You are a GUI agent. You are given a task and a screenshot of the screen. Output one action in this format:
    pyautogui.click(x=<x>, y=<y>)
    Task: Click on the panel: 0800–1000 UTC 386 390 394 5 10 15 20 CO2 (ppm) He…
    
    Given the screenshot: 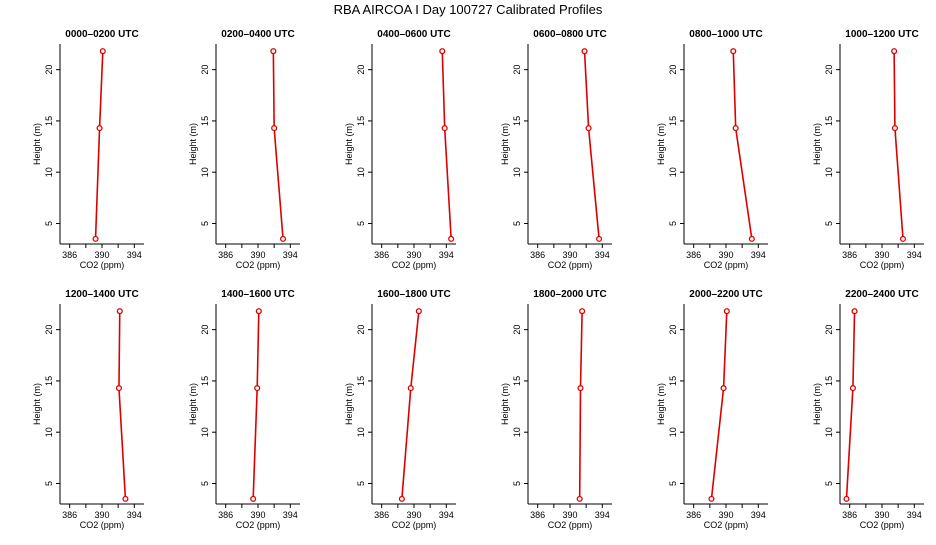 What is the action you would take?
    pyautogui.click(x=712, y=149)
    